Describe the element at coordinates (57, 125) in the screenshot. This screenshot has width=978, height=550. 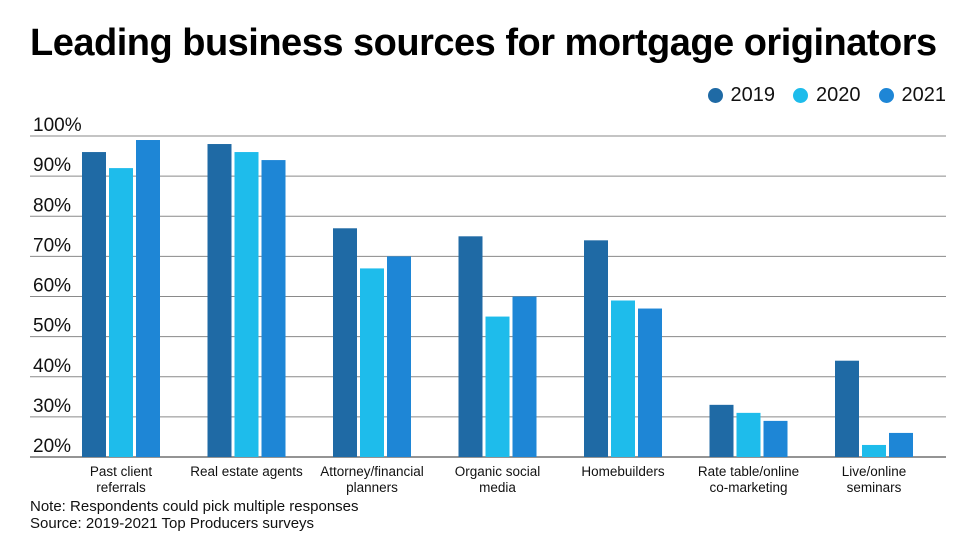
I see `y-tick-label: 100%` at that location.